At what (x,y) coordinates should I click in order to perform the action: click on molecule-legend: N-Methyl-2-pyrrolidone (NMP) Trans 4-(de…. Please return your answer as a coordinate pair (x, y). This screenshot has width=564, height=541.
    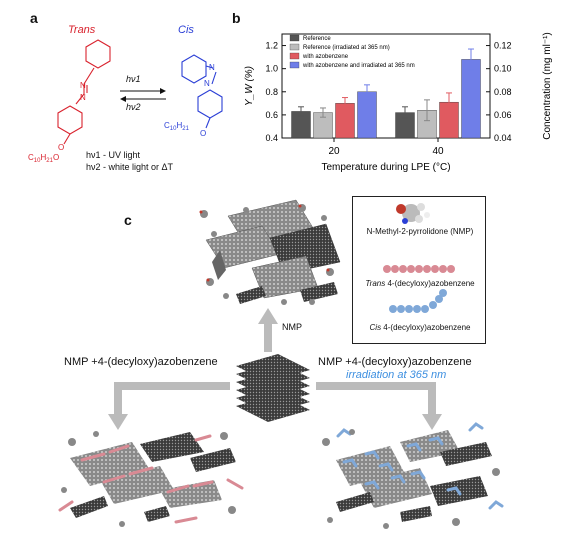
    Looking at the image, I should click on (419, 270).